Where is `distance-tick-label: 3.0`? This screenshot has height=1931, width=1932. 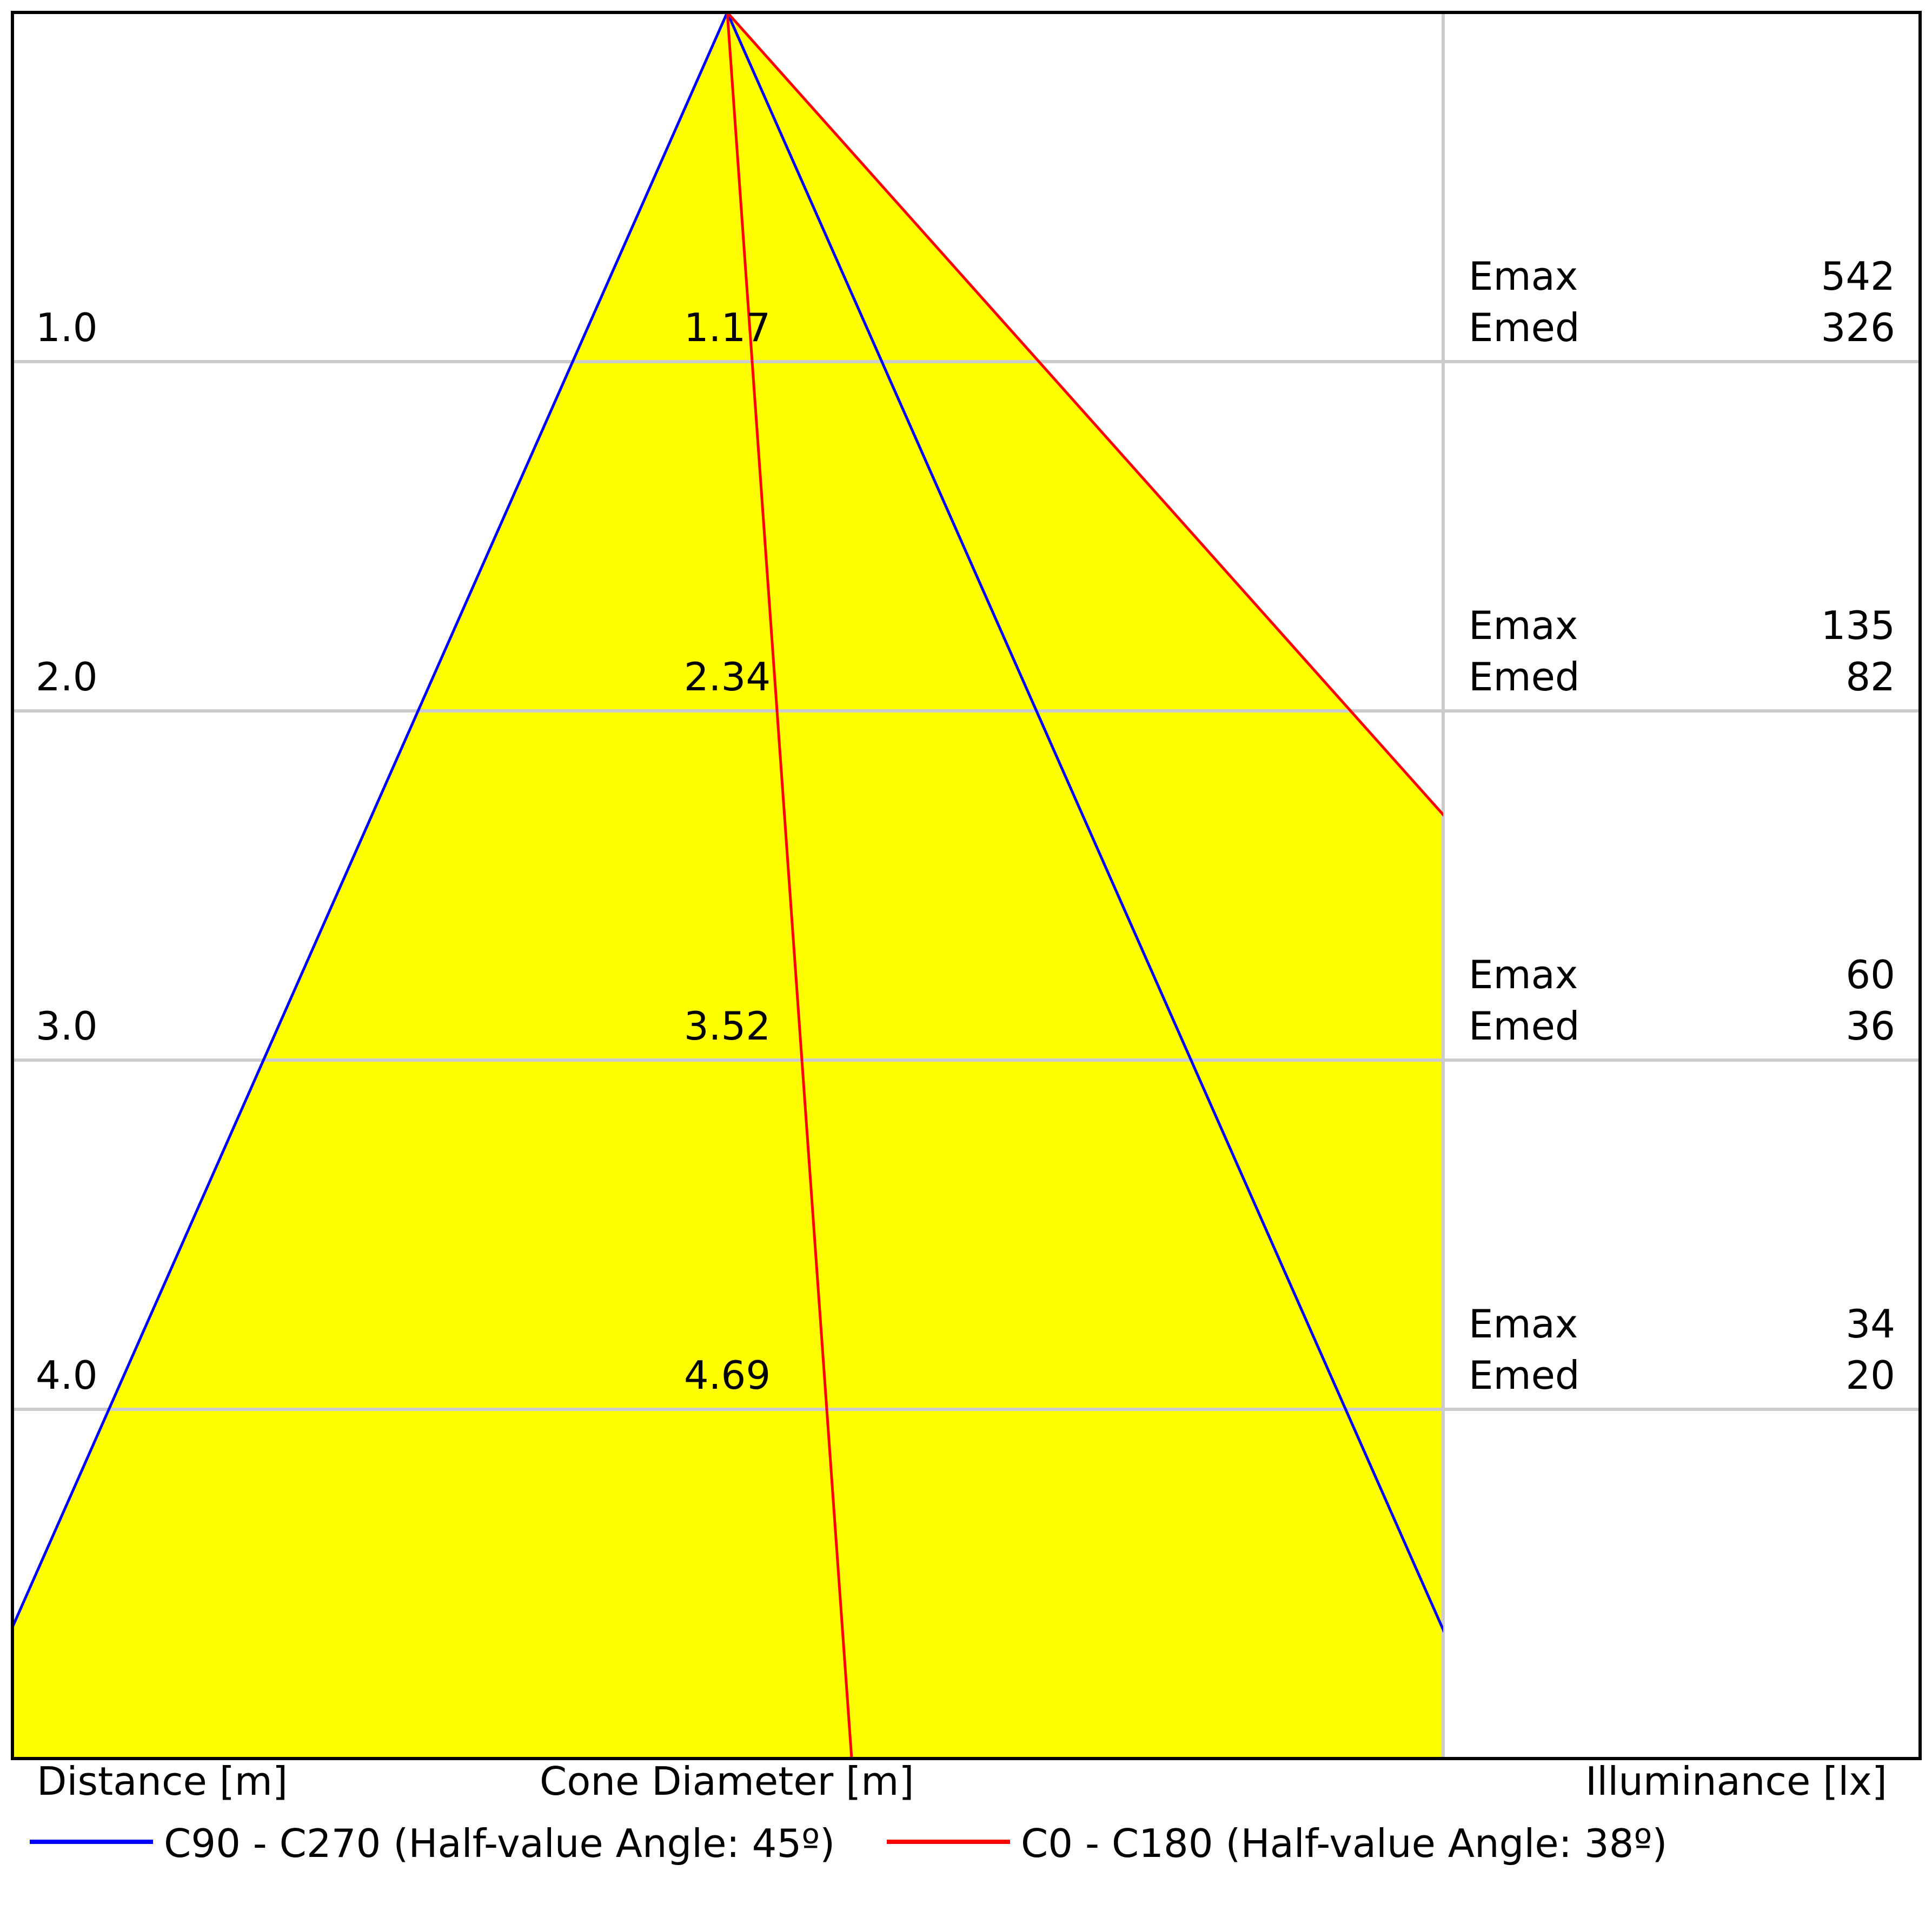 distance-tick-label: 3.0 is located at coordinates (67, 1026).